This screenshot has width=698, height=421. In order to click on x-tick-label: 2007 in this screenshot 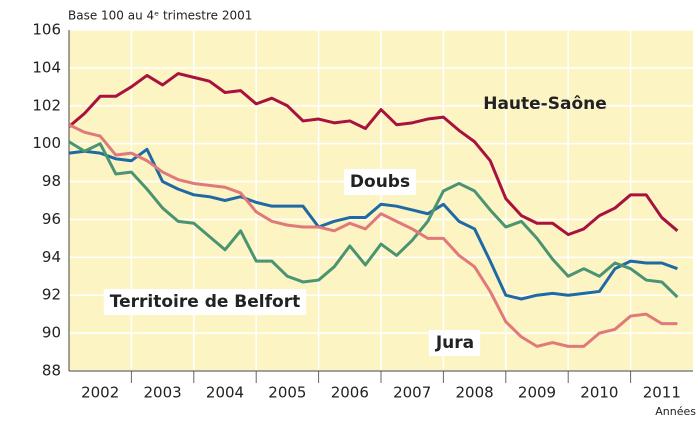, I will do `click(412, 393)`.